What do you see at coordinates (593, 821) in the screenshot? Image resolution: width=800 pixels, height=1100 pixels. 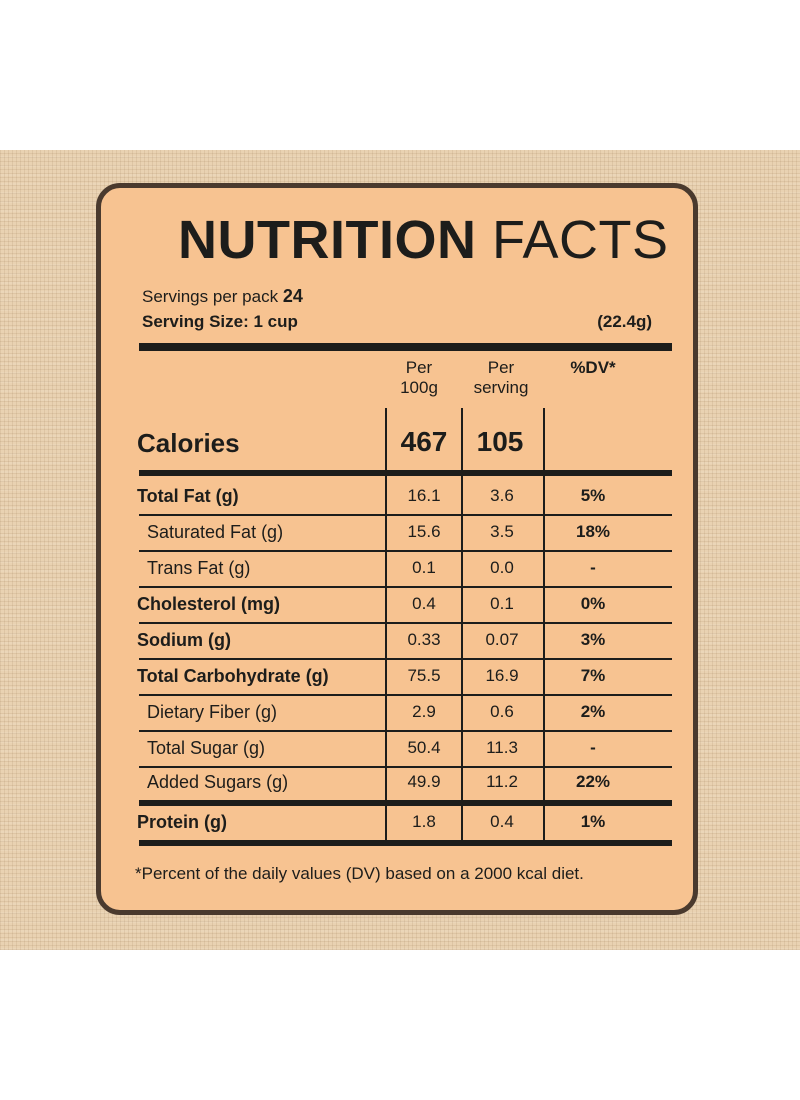 I see `value-dv: 1%` at bounding box center [593, 821].